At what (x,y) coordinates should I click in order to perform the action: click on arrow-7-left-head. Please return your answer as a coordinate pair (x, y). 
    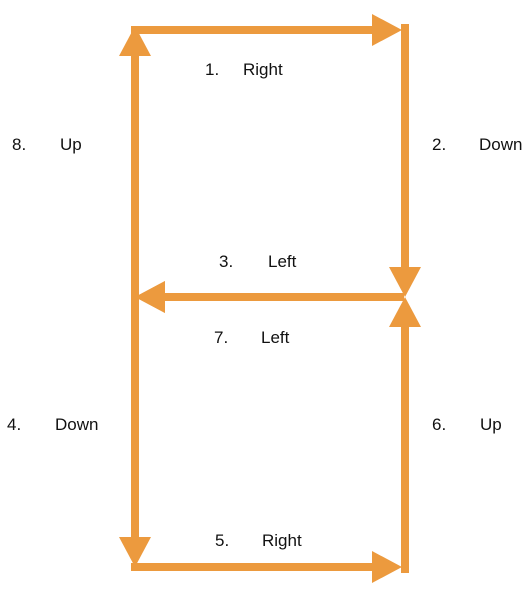
    Looking at the image, I should click on (150, 297).